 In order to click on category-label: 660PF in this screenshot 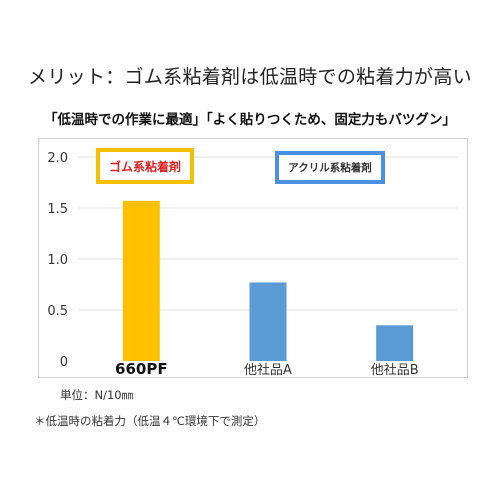, I will do `click(141, 369)`.